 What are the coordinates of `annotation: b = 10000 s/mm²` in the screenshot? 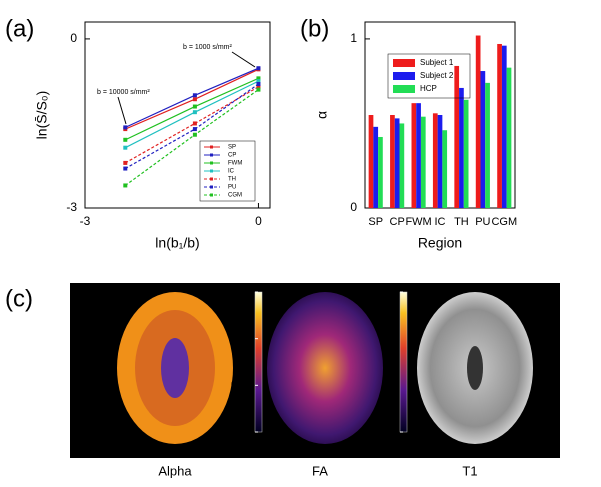 It's located at (123, 92).